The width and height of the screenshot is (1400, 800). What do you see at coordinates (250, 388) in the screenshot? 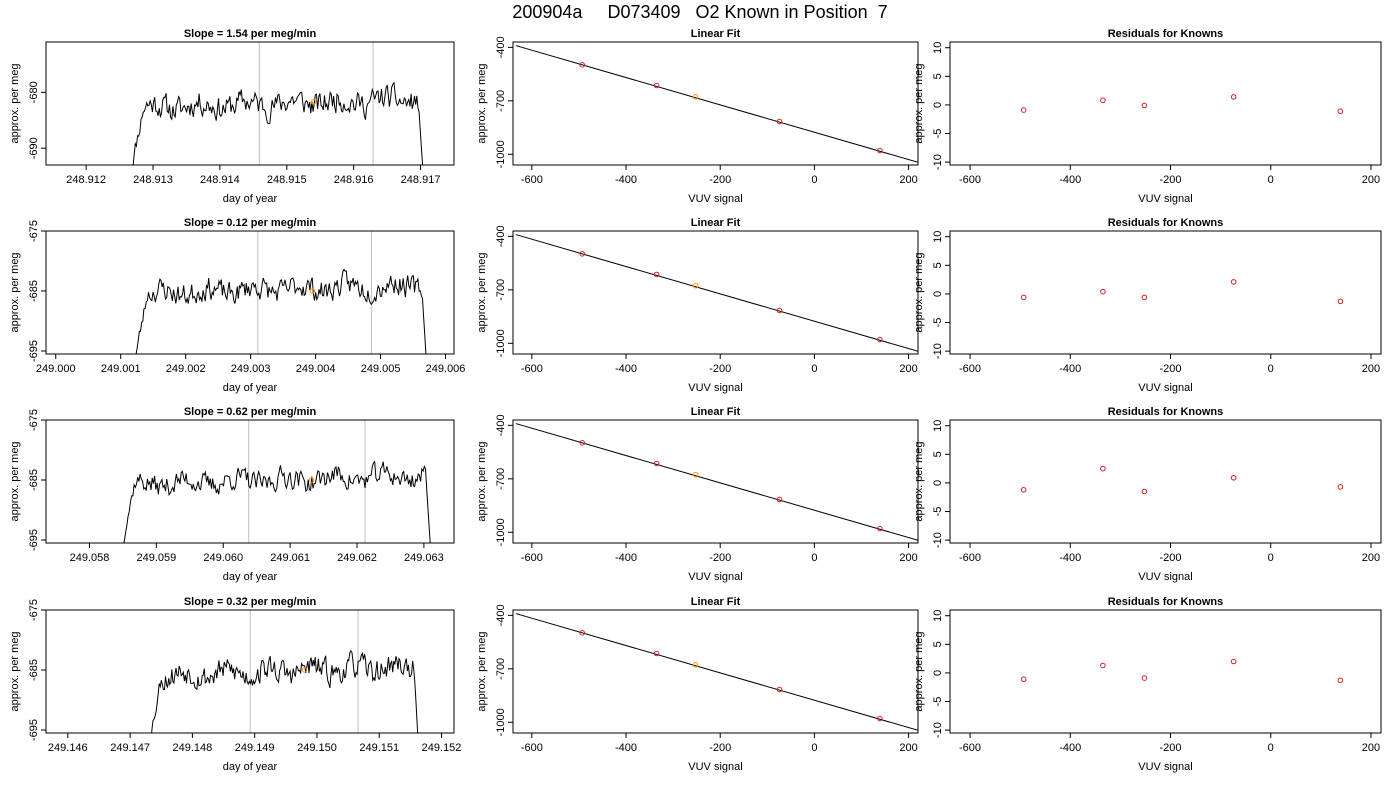
I see `x-axis-label: day of year` at bounding box center [250, 388].